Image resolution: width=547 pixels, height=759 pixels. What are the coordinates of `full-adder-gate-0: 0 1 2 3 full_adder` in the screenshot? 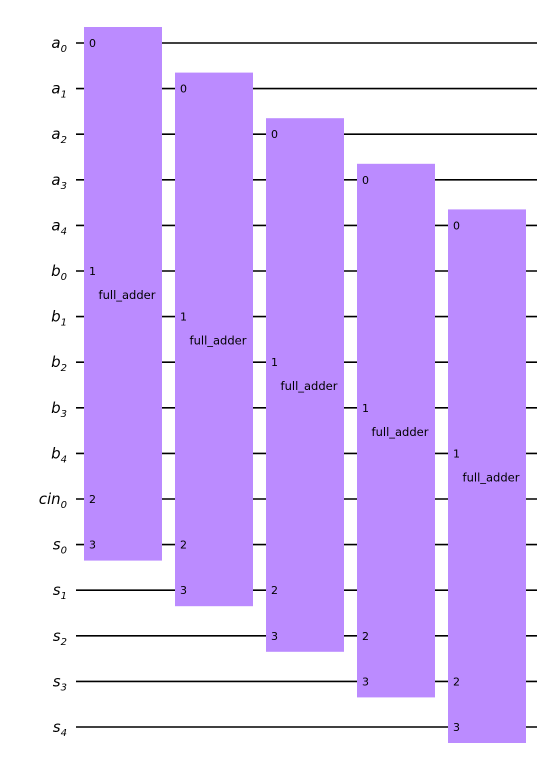 It's located at (123, 294).